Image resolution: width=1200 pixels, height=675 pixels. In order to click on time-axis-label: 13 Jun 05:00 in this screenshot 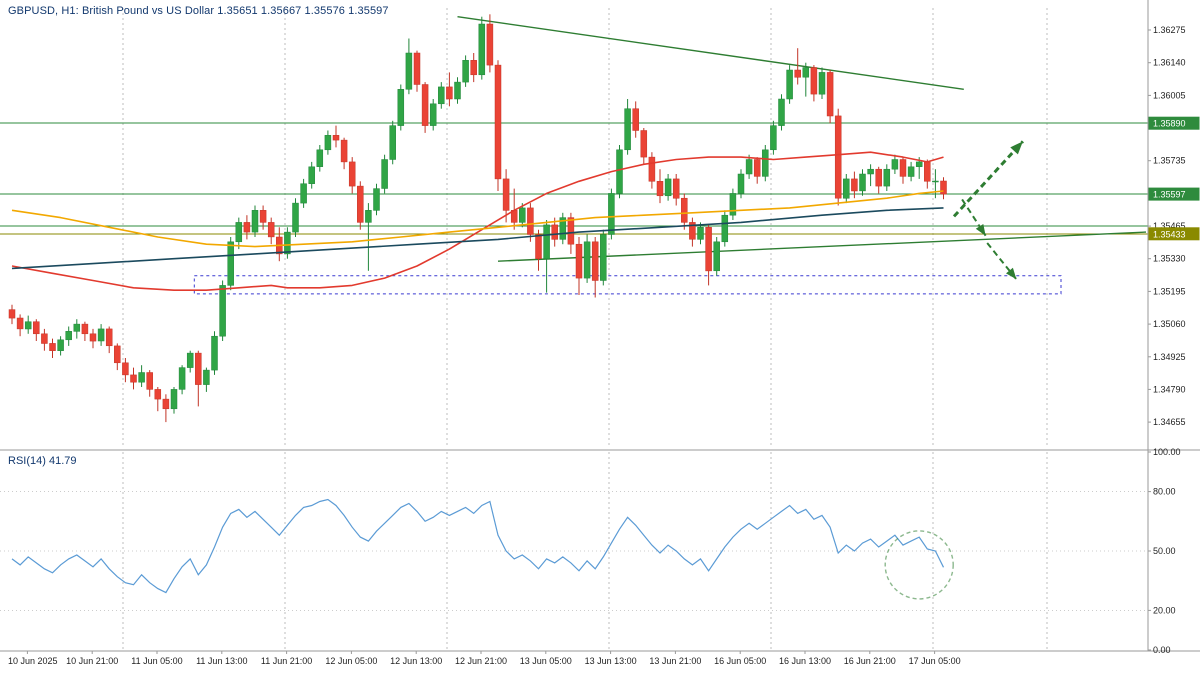, I will do `click(546, 661)`.